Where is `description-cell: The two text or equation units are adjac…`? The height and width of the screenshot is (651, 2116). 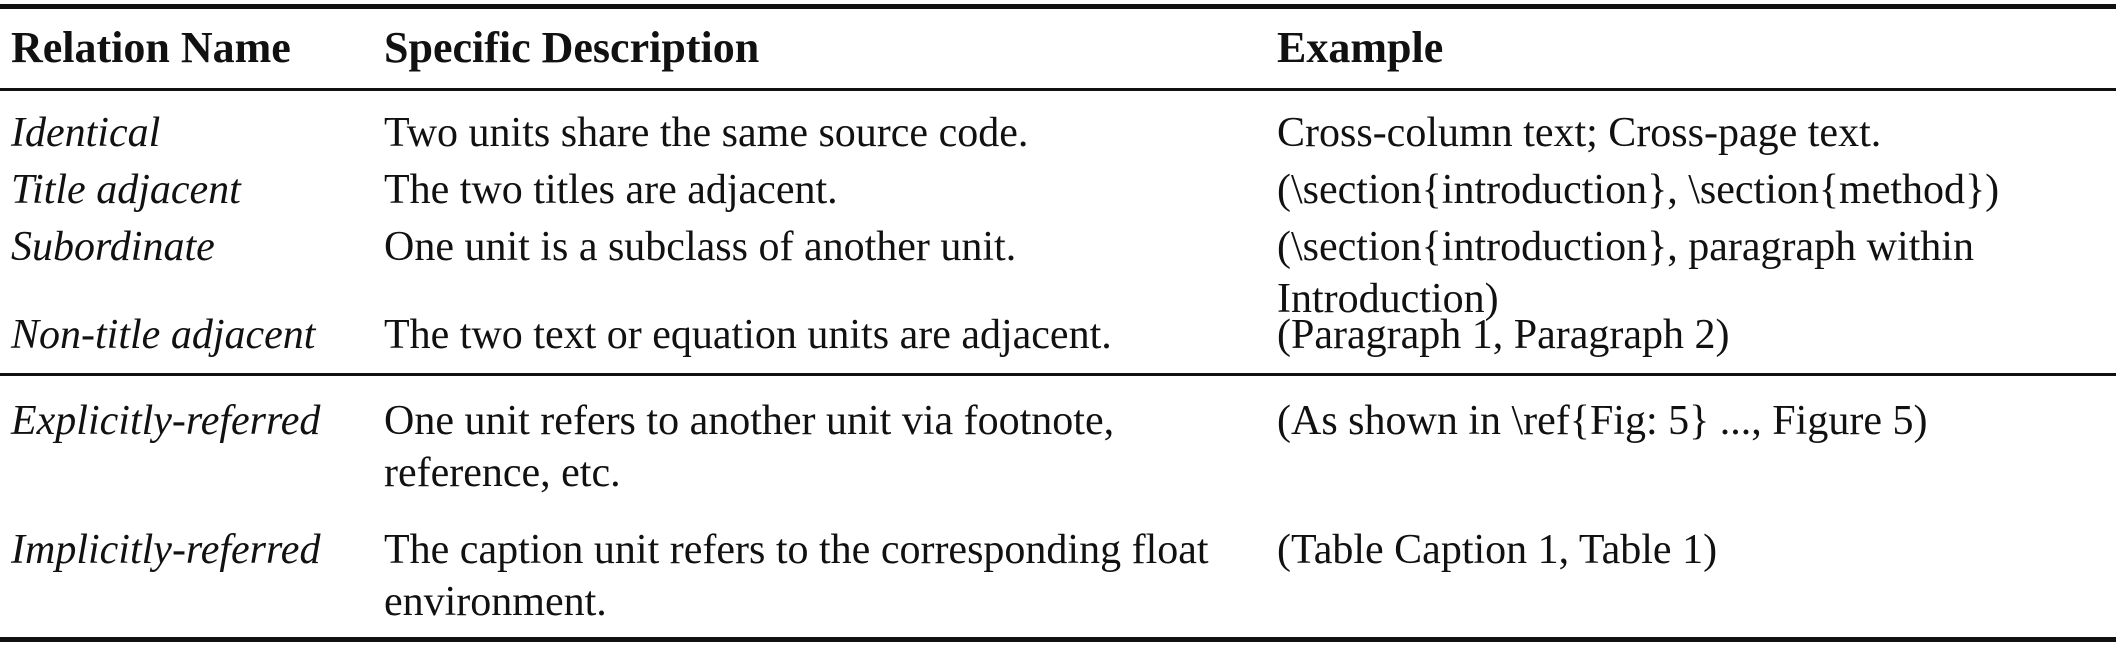 description-cell: The two text or equation units are adjac… is located at coordinates (748, 335).